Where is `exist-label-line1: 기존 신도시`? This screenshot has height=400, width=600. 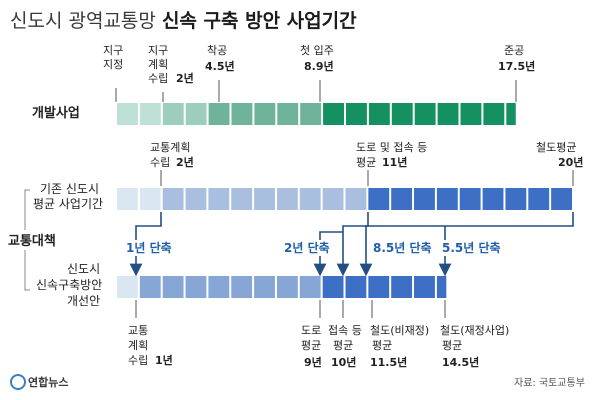
exist-label-line1: 기존 신도시 is located at coordinates (69, 189).